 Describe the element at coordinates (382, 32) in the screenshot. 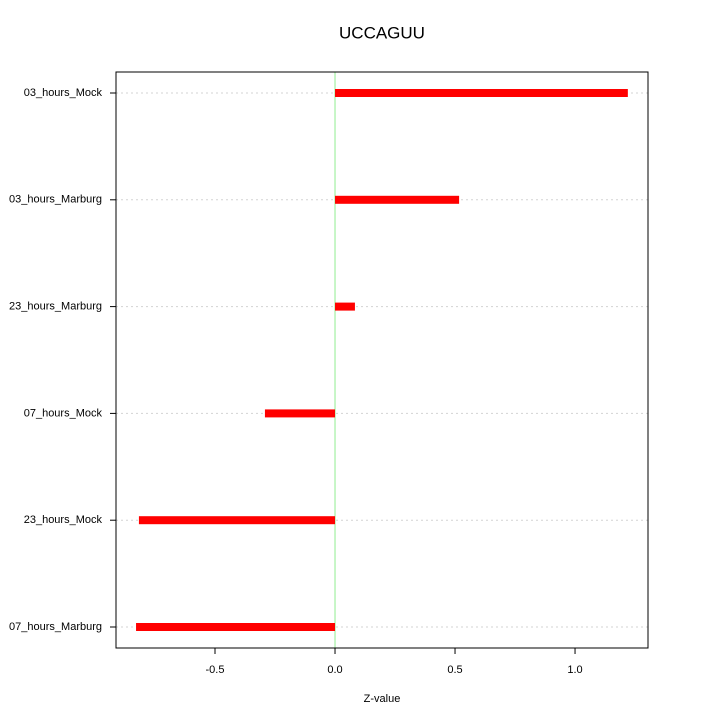

I see `chart-title: UCCAGUU` at that location.